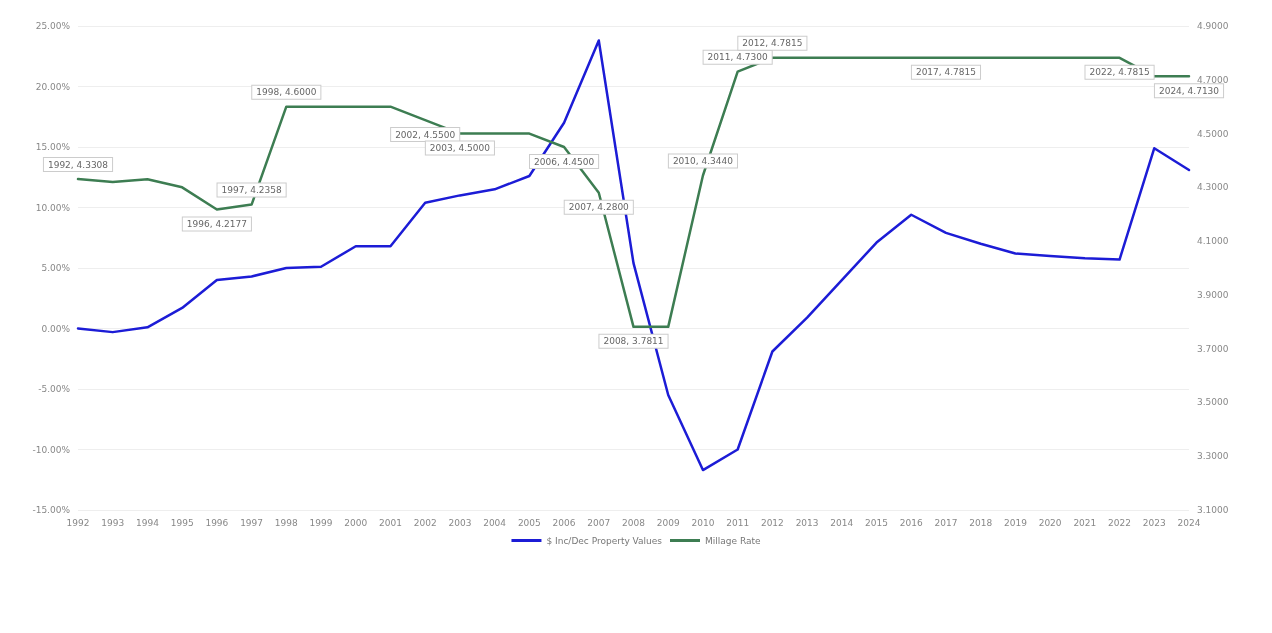 This screenshot has width=1272, height=633. Describe the element at coordinates (56, 268) in the screenshot. I see `y-tick-label: 5.00%` at that location.